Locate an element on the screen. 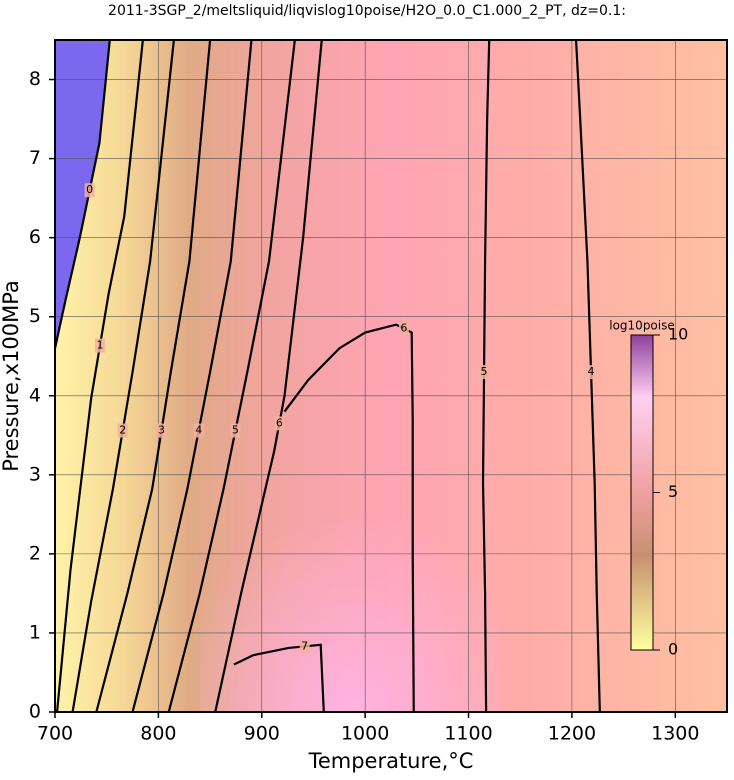 The width and height of the screenshot is (734, 780). y-tick-label: 8 is located at coordinates (35, 79).